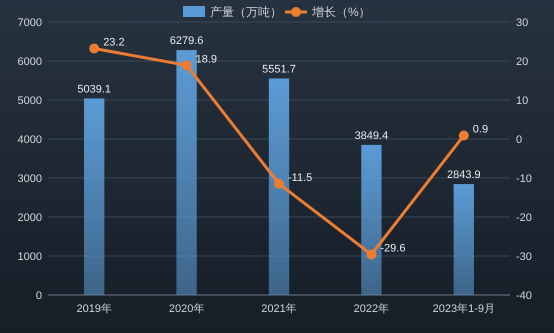 The width and height of the screenshot is (554, 333). I want to click on y-tick-label: 0, so click(39, 296).